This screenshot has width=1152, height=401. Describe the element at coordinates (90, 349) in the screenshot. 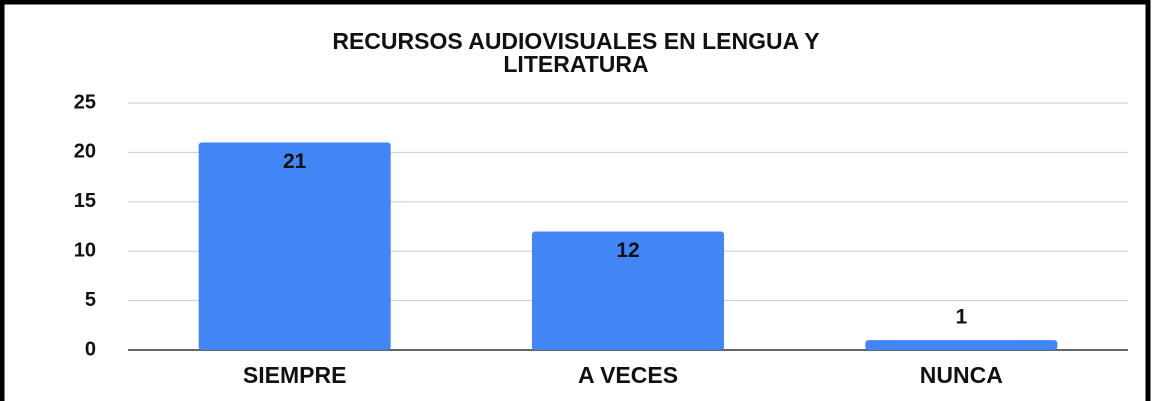

I see `y-tick-label: 0` at that location.